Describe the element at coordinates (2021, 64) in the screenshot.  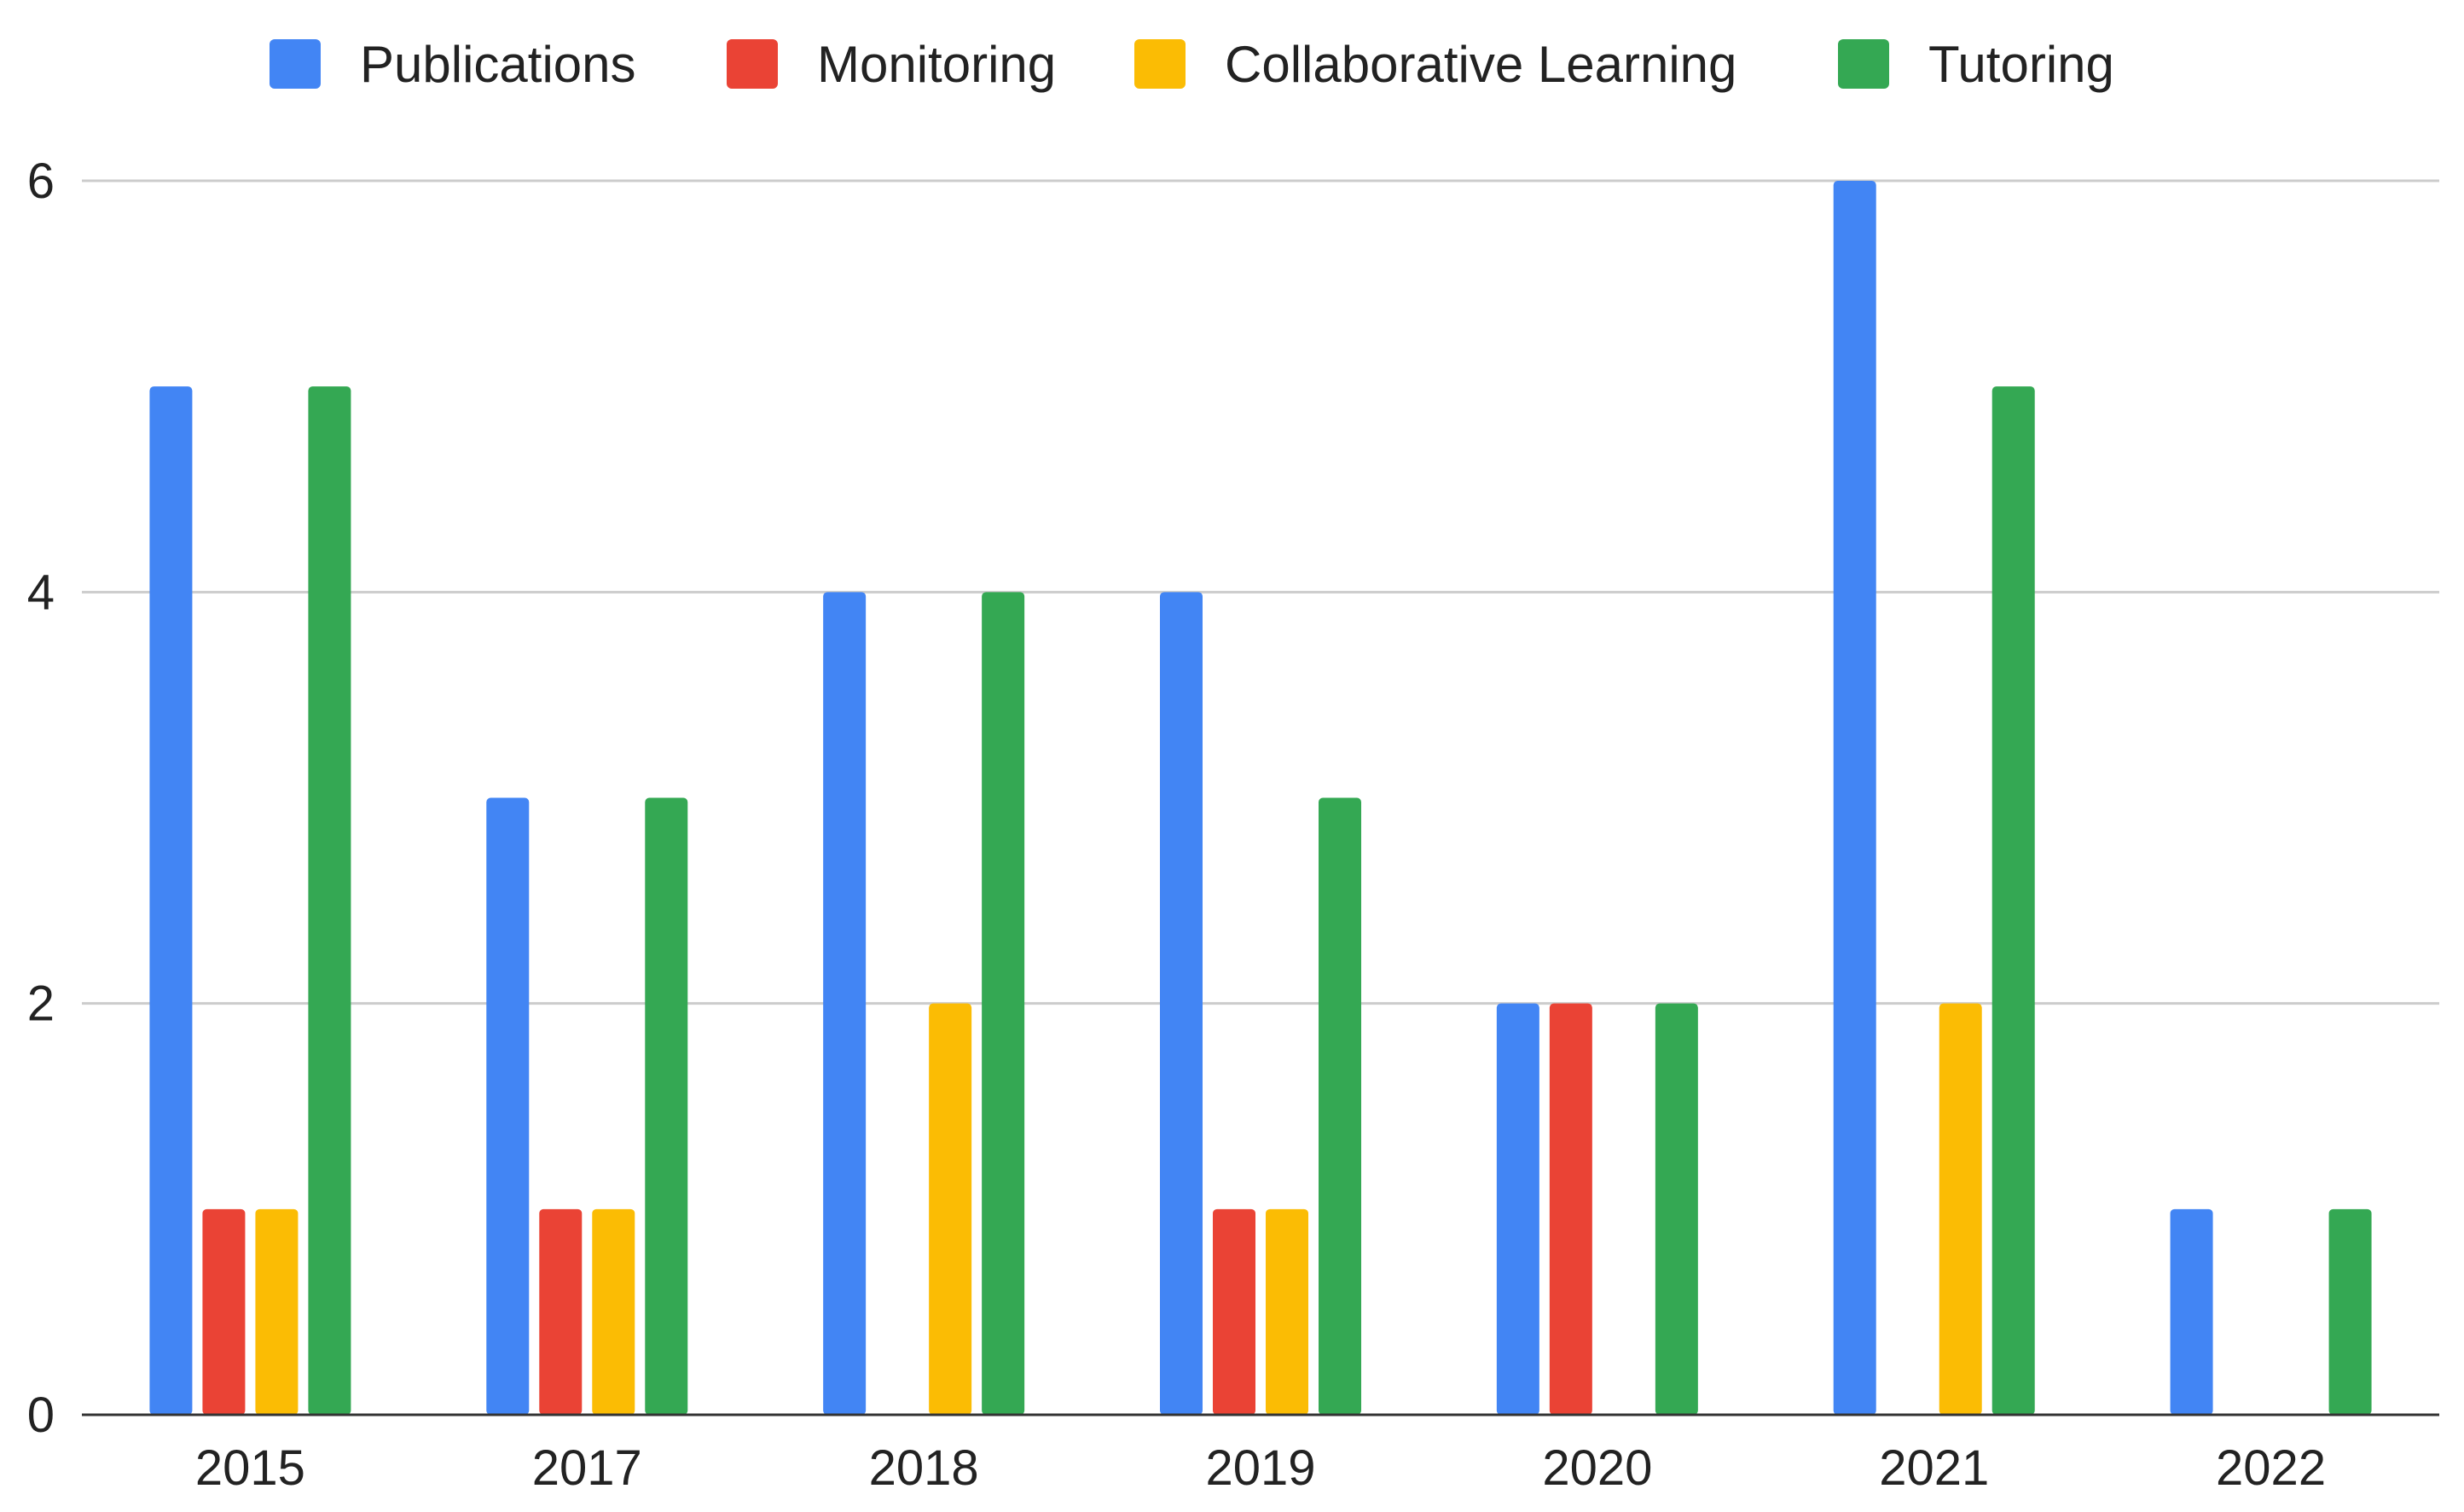
I see `legend-label-tutoring: Tutoring` at that location.